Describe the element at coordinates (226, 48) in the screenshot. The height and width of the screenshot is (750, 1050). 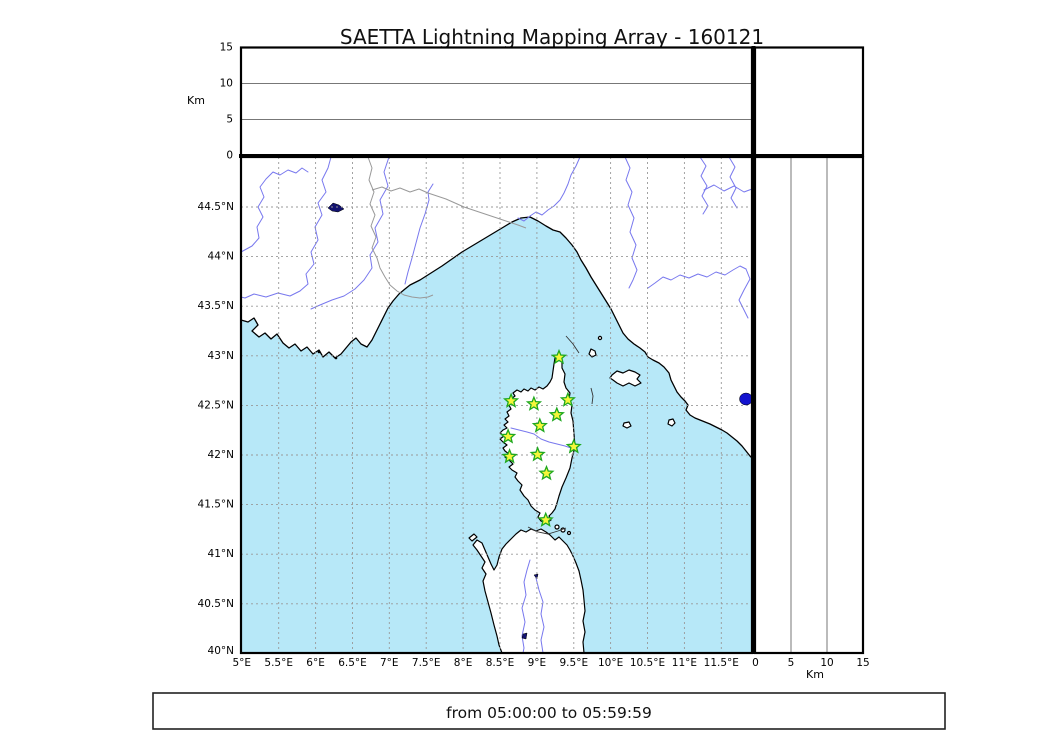
I see `top-ytick-15: 15` at that location.